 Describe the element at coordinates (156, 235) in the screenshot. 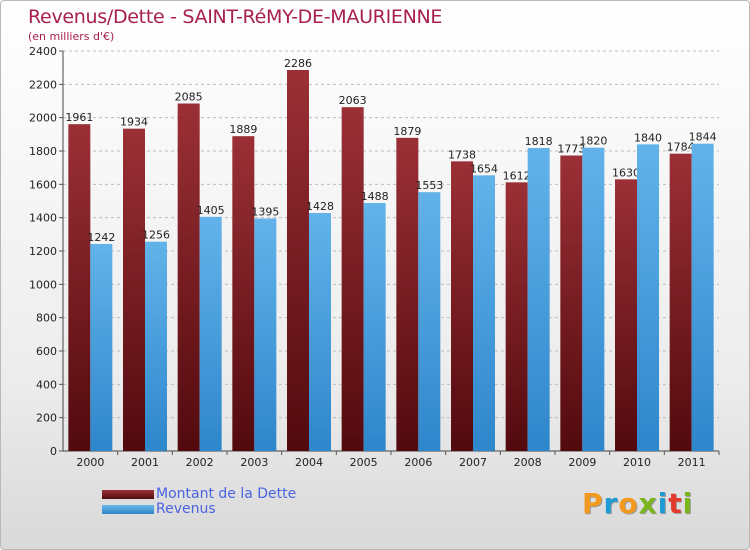

I see `data-label-revenue: 1256` at that location.